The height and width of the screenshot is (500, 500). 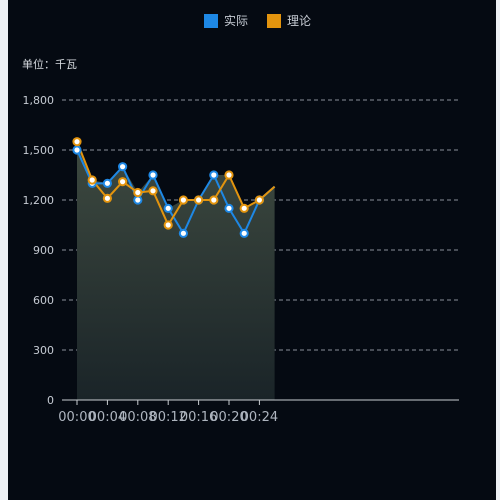 What do you see at coordinates (43, 350) in the screenshot?
I see `y-tick-label: 300` at bounding box center [43, 350].